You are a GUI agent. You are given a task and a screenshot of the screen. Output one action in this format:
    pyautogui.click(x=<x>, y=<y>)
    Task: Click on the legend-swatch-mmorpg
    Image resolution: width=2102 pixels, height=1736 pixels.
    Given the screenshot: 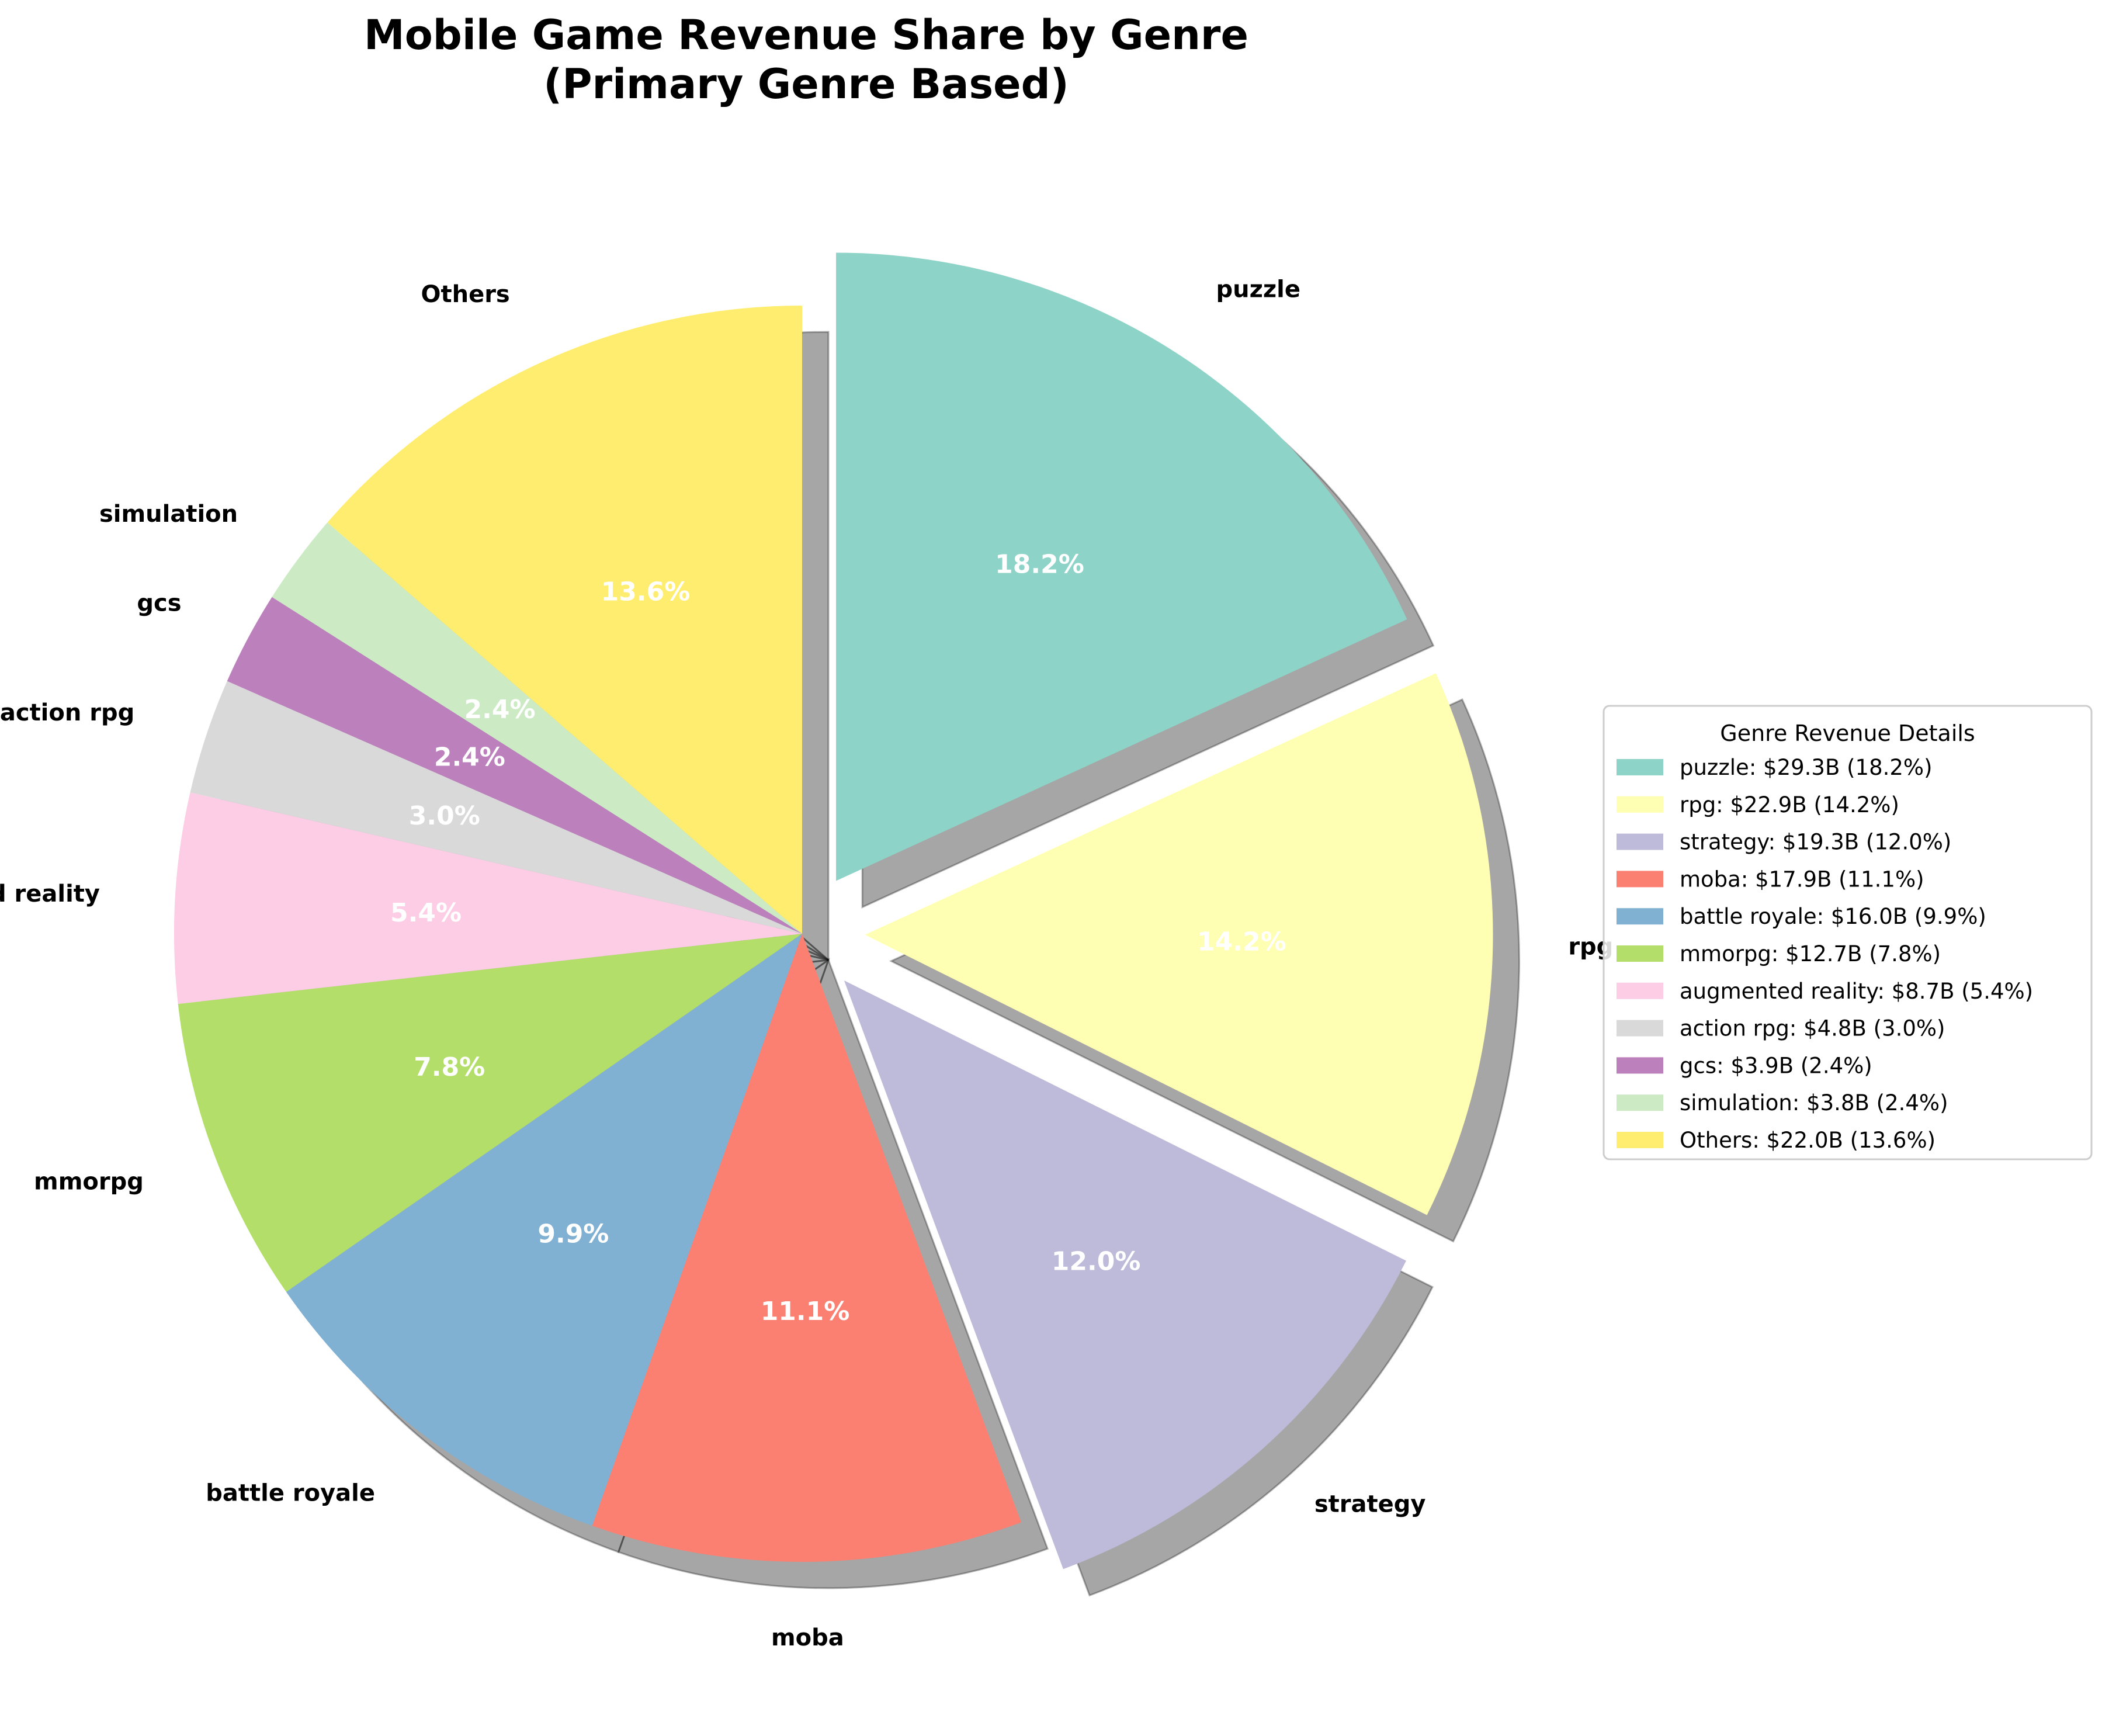 What is the action you would take?
    pyautogui.click(x=1640, y=953)
    